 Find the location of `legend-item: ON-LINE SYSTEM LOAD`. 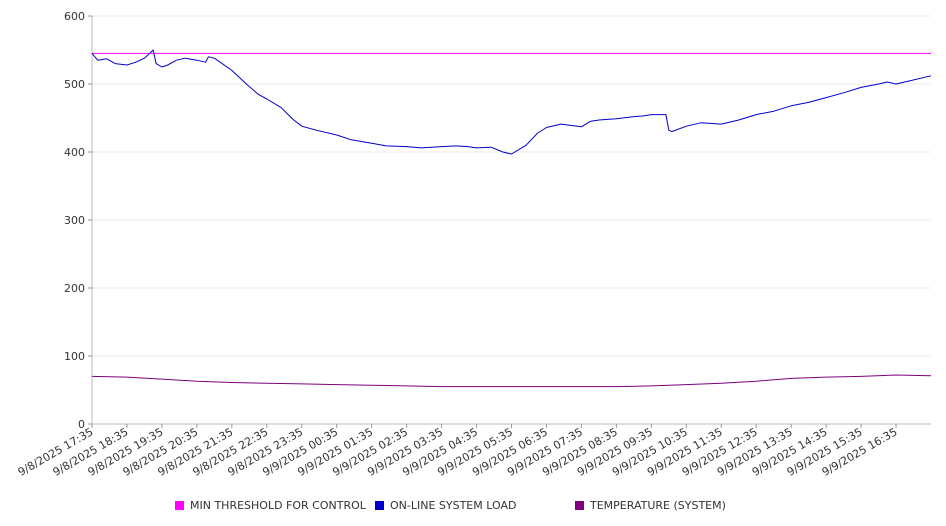

legend-item: ON-LINE SYSTEM LOAD is located at coordinates (445, 505).